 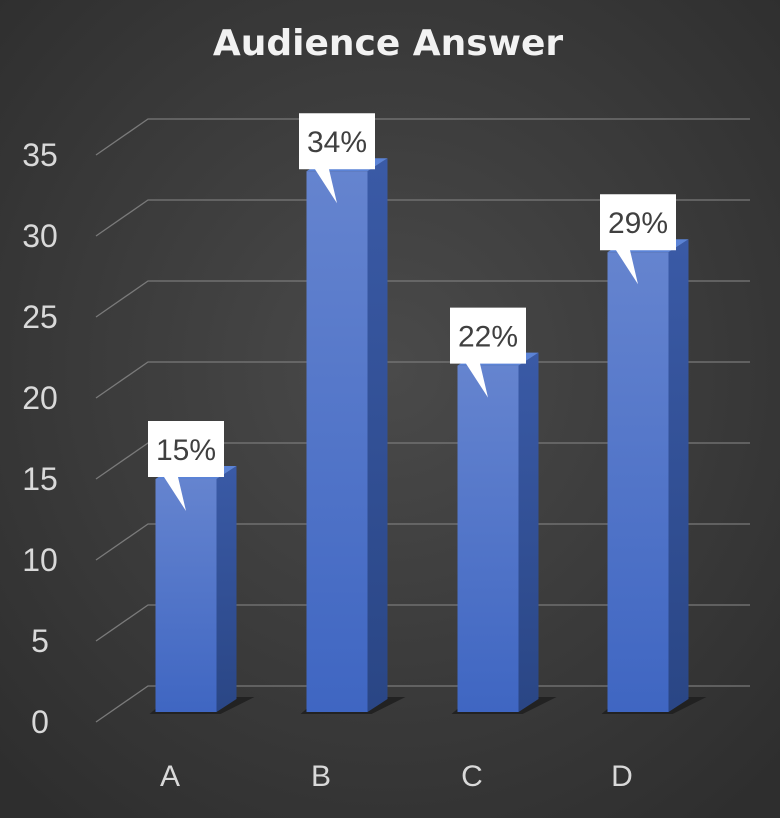 I want to click on data-label-callout: 15%, so click(x=186, y=466).